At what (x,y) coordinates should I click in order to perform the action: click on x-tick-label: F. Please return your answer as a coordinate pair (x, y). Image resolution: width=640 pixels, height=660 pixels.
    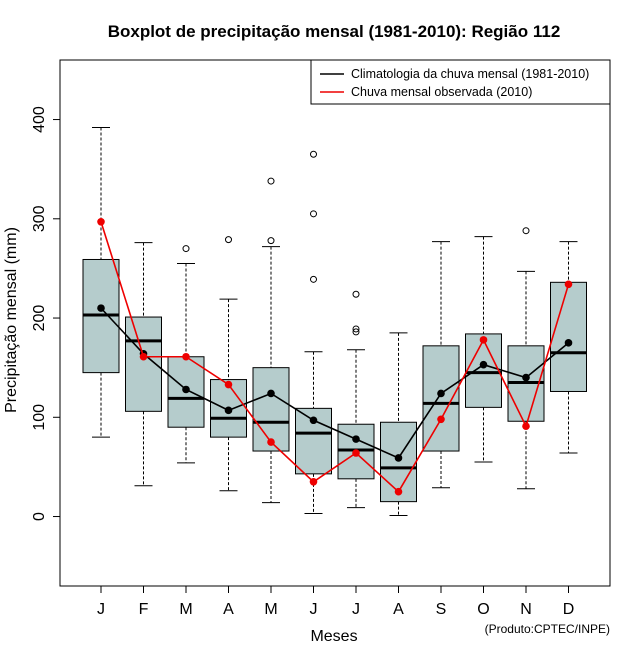
    Looking at the image, I should click on (144, 609).